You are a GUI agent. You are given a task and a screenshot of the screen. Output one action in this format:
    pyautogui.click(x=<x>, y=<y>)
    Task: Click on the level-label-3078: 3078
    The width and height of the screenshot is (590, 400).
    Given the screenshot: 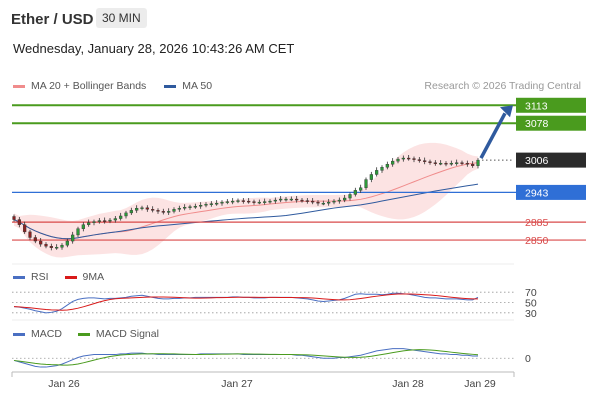 What is the action you would take?
    pyautogui.click(x=537, y=124)
    